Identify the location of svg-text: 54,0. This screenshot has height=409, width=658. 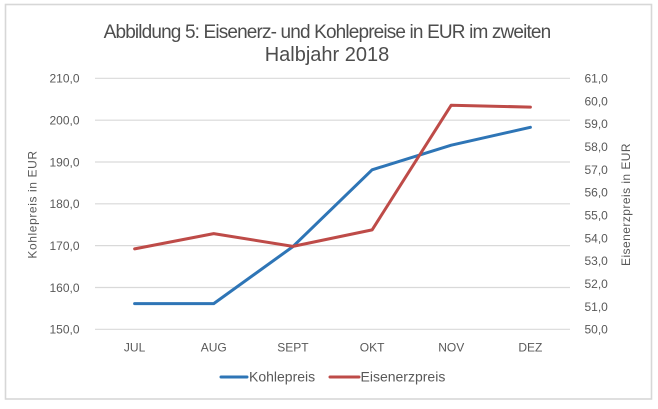
(597, 238).